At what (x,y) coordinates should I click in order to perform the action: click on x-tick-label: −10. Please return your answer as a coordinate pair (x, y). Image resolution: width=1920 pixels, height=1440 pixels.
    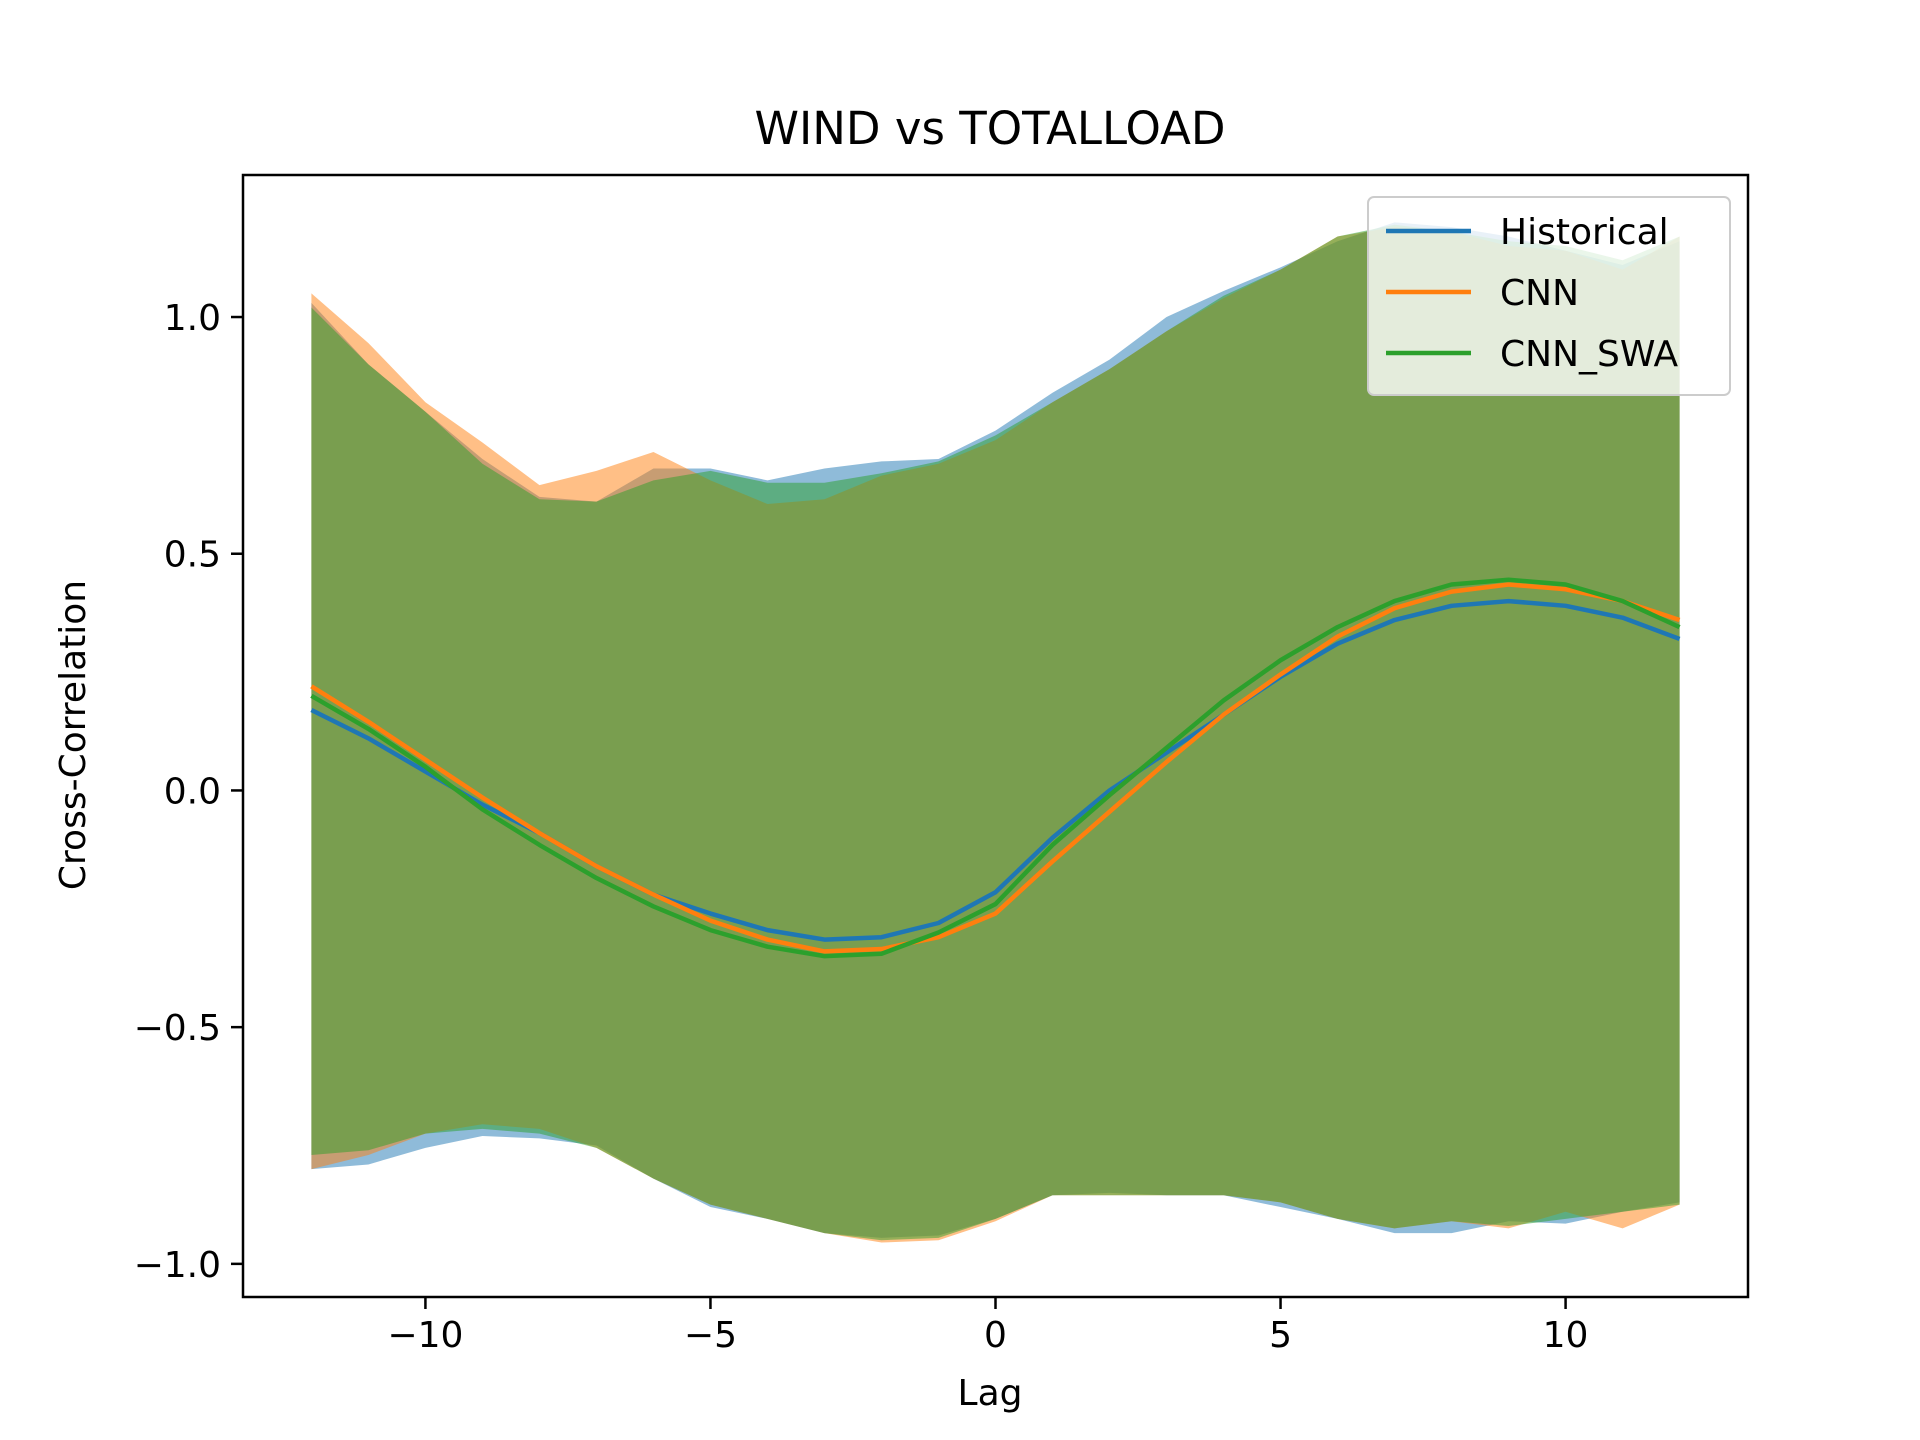
    Looking at the image, I should click on (425, 1335).